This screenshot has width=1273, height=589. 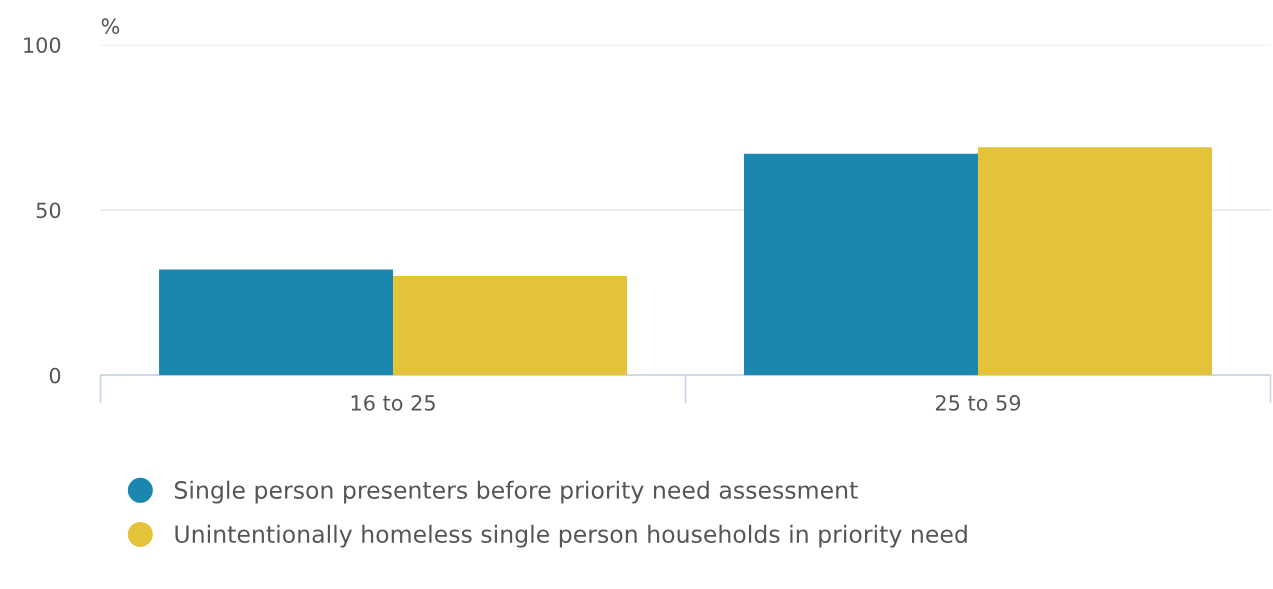 What do you see at coordinates (55, 375) in the screenshot?
I see `y-tick-label: 0` at bounding box center [55, 375].